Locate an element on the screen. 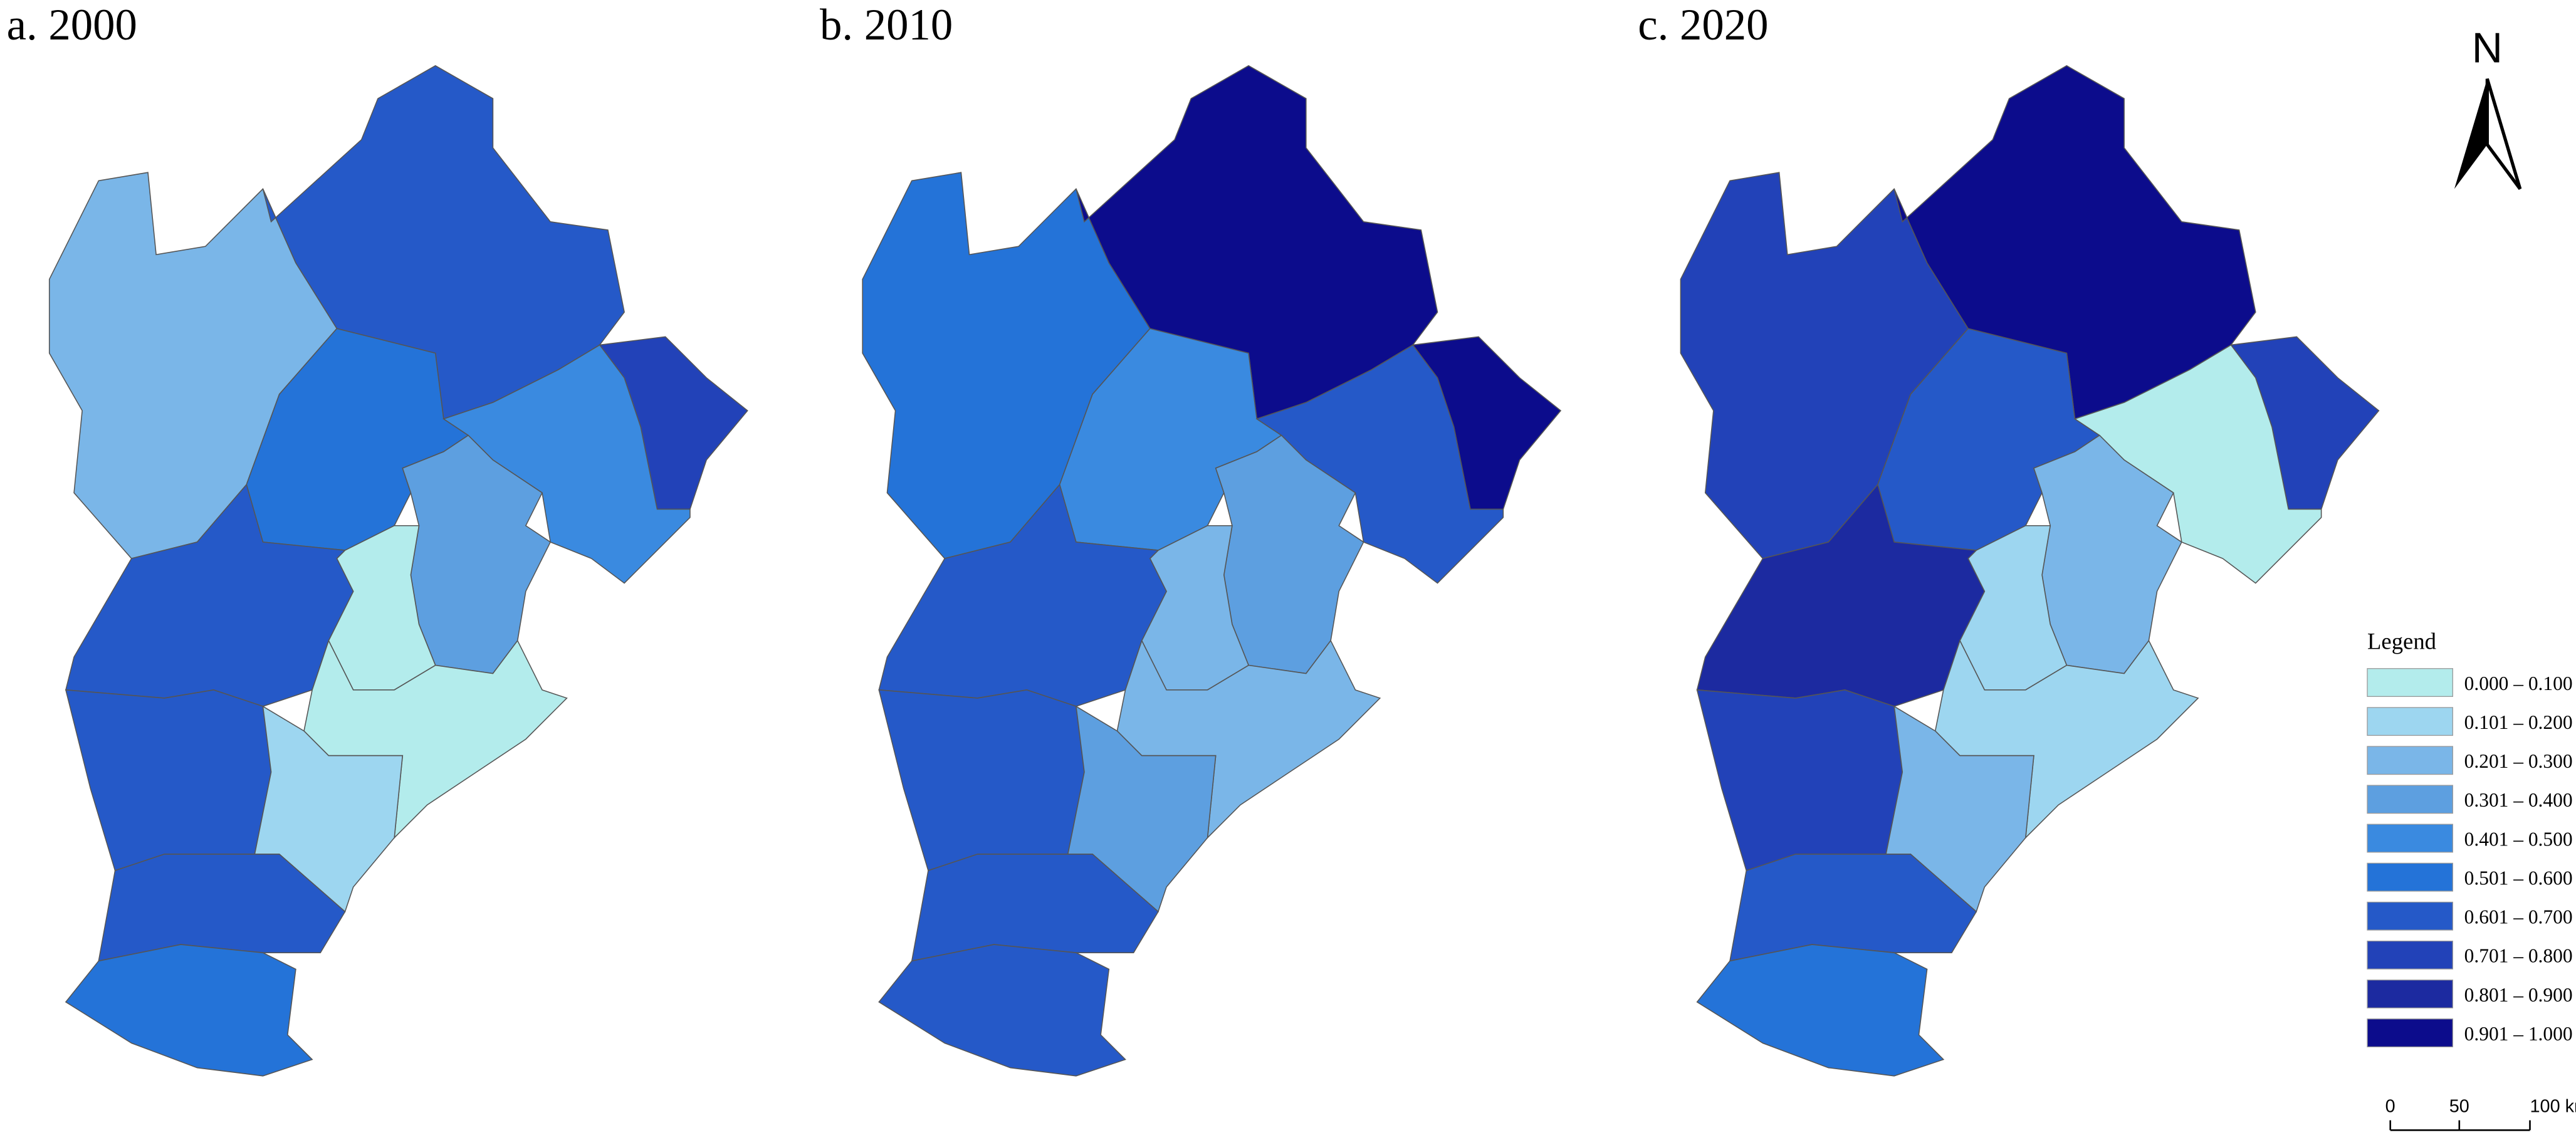  legend-label: 0.301 – 0.400 is located at coordinates (2518, 800).